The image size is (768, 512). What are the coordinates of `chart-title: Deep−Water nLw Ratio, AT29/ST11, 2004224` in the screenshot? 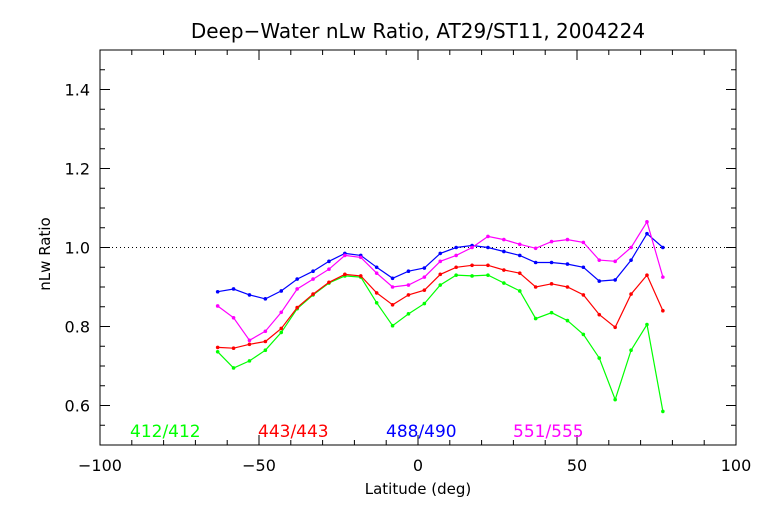 It's located at (418, 31).